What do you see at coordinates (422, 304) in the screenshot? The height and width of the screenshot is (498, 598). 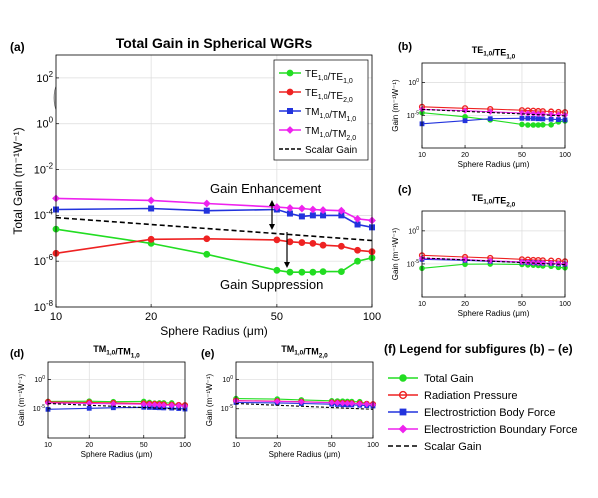 I see `x-tick-label: 10` at bounding box center [422, 304].